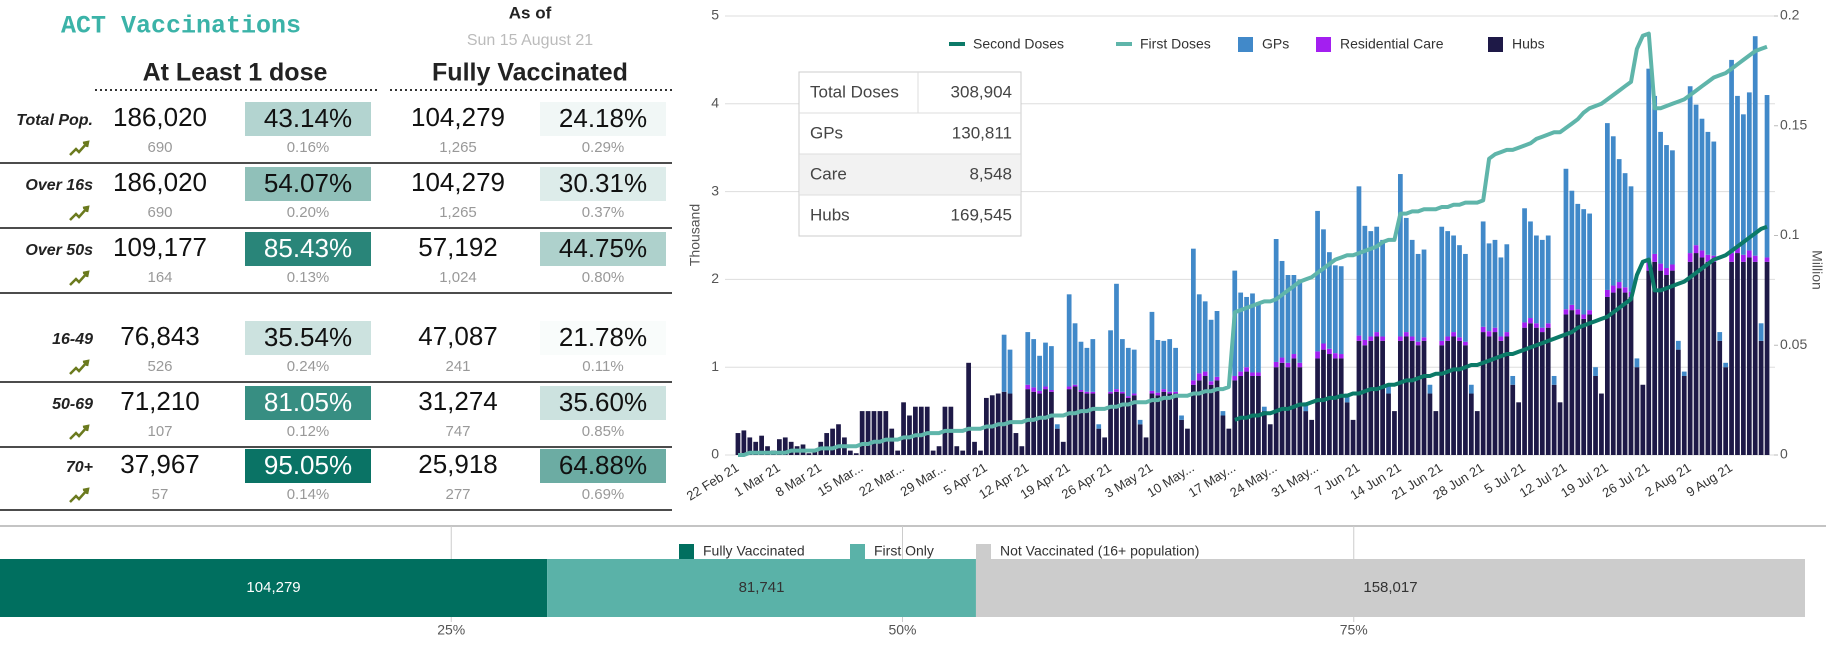 The image size is (1826, 647). What do you see at coordinates (1099, 551) in the screenshot?
I see `legend-label: Not Vaccinated (16+ population)` at bounding box center [1099, 551].